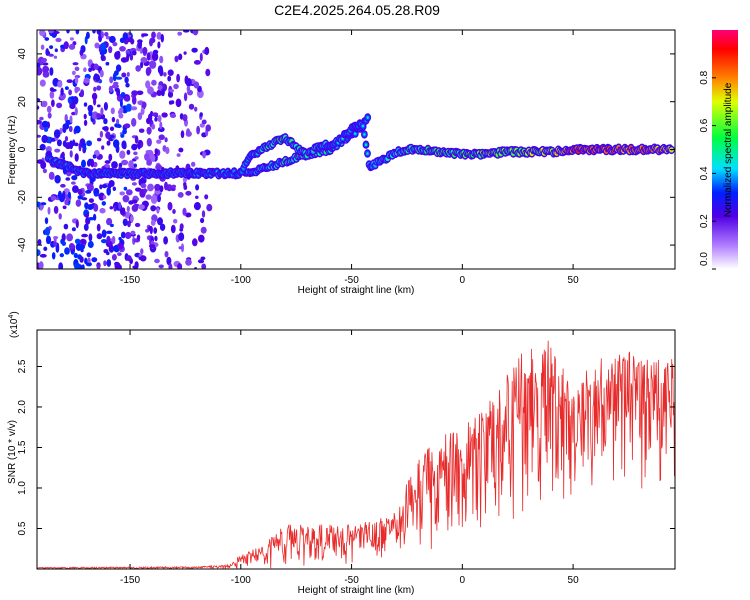  Describe the element at coordinates (22, 447) in the screenshot. I see `y-tick-label: 1.5` at that location.